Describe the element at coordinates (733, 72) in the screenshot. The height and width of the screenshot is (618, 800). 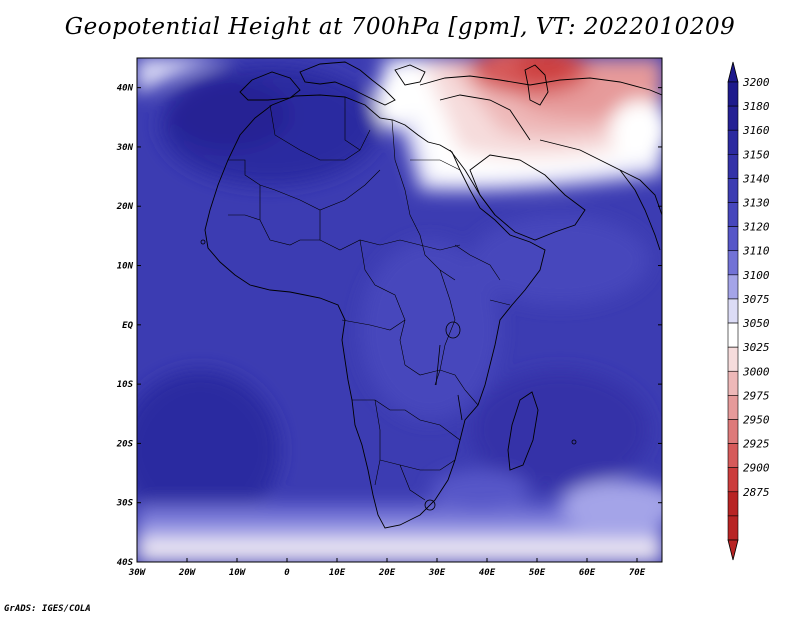
I see `colorbar-top-arrow` at that location.